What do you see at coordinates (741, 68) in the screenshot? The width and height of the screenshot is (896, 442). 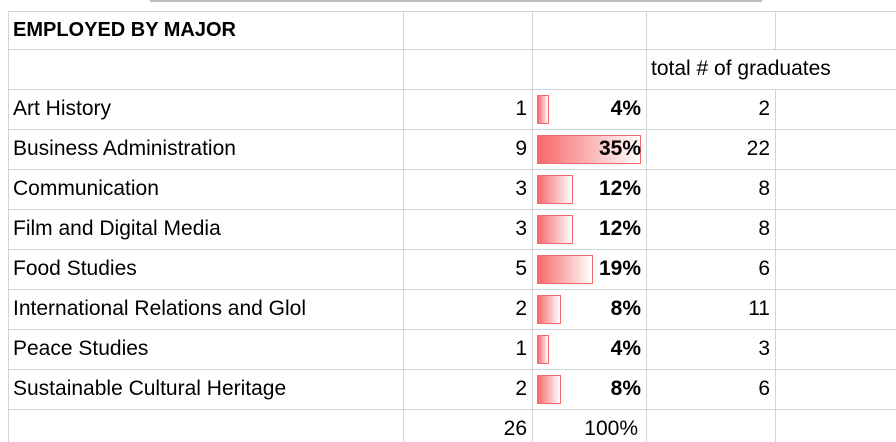 I see `column-header: total # of graduates` at bounding box center [741, 68].